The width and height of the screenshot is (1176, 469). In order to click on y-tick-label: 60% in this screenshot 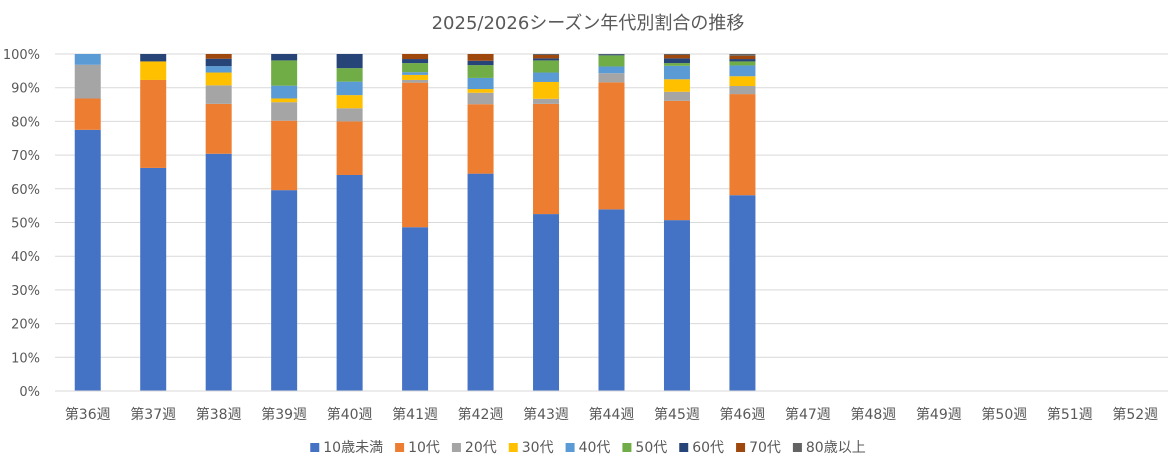, I will do `click(25, 190)`.